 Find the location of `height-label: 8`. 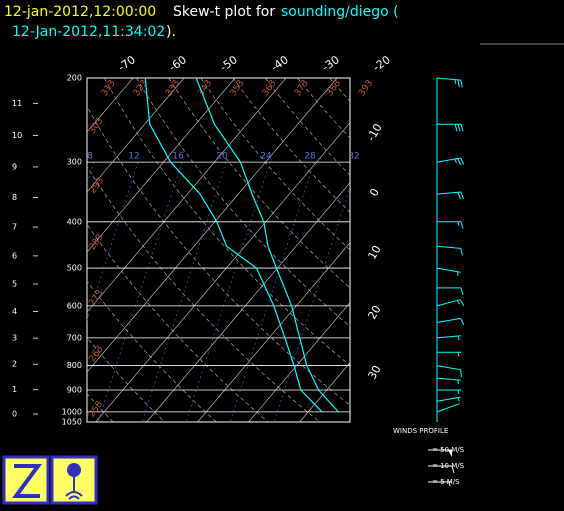

height-label: 8 is located at coordinates (14, 197).